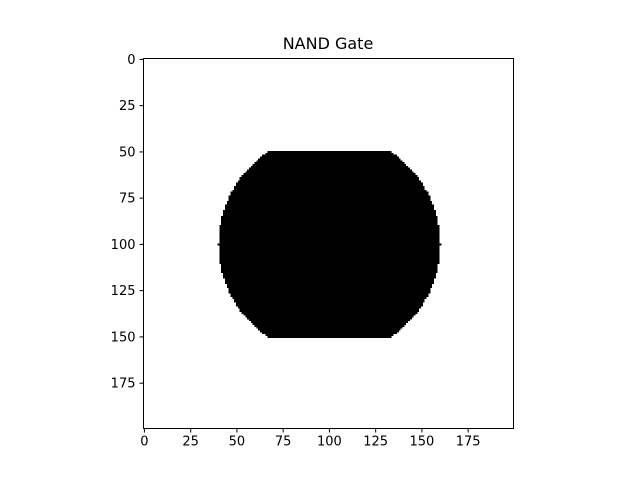 The image size is (640, 484). I want to click on x-tick-label: 0, so click(144, 442).